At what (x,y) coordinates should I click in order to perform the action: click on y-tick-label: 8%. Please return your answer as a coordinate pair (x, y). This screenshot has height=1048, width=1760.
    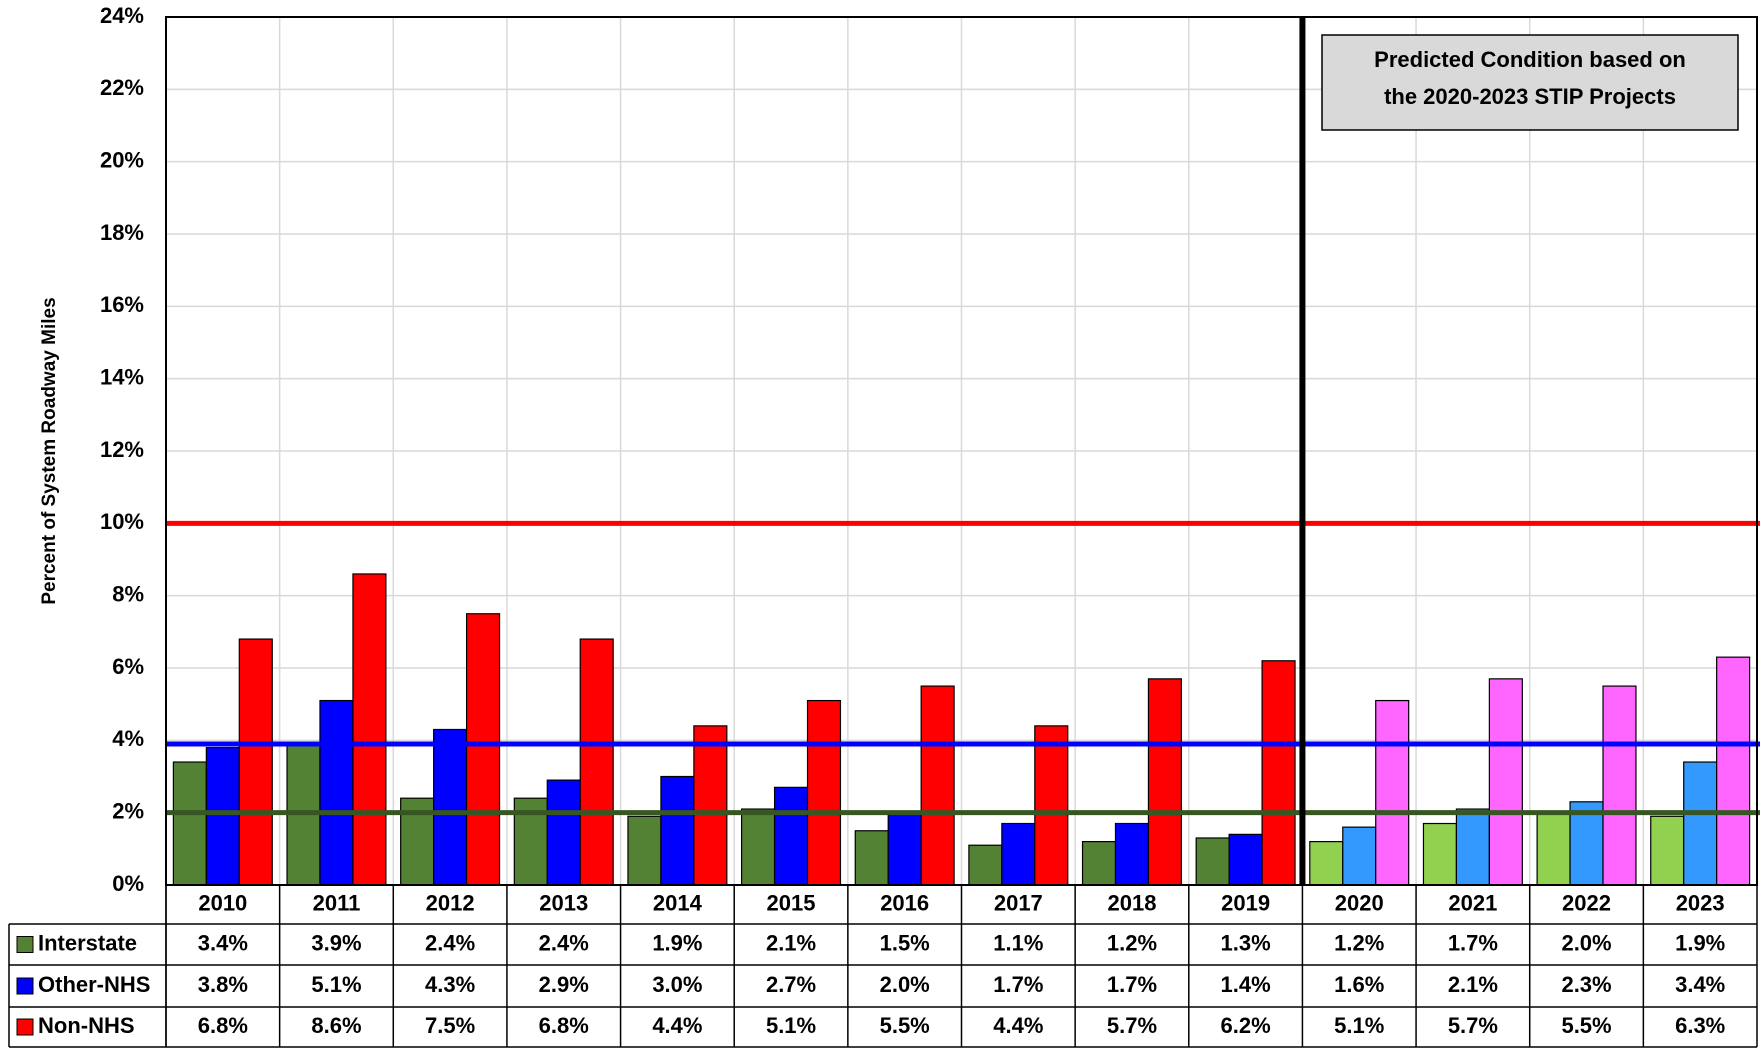
    Looking at the image, I should click on (128, 593).